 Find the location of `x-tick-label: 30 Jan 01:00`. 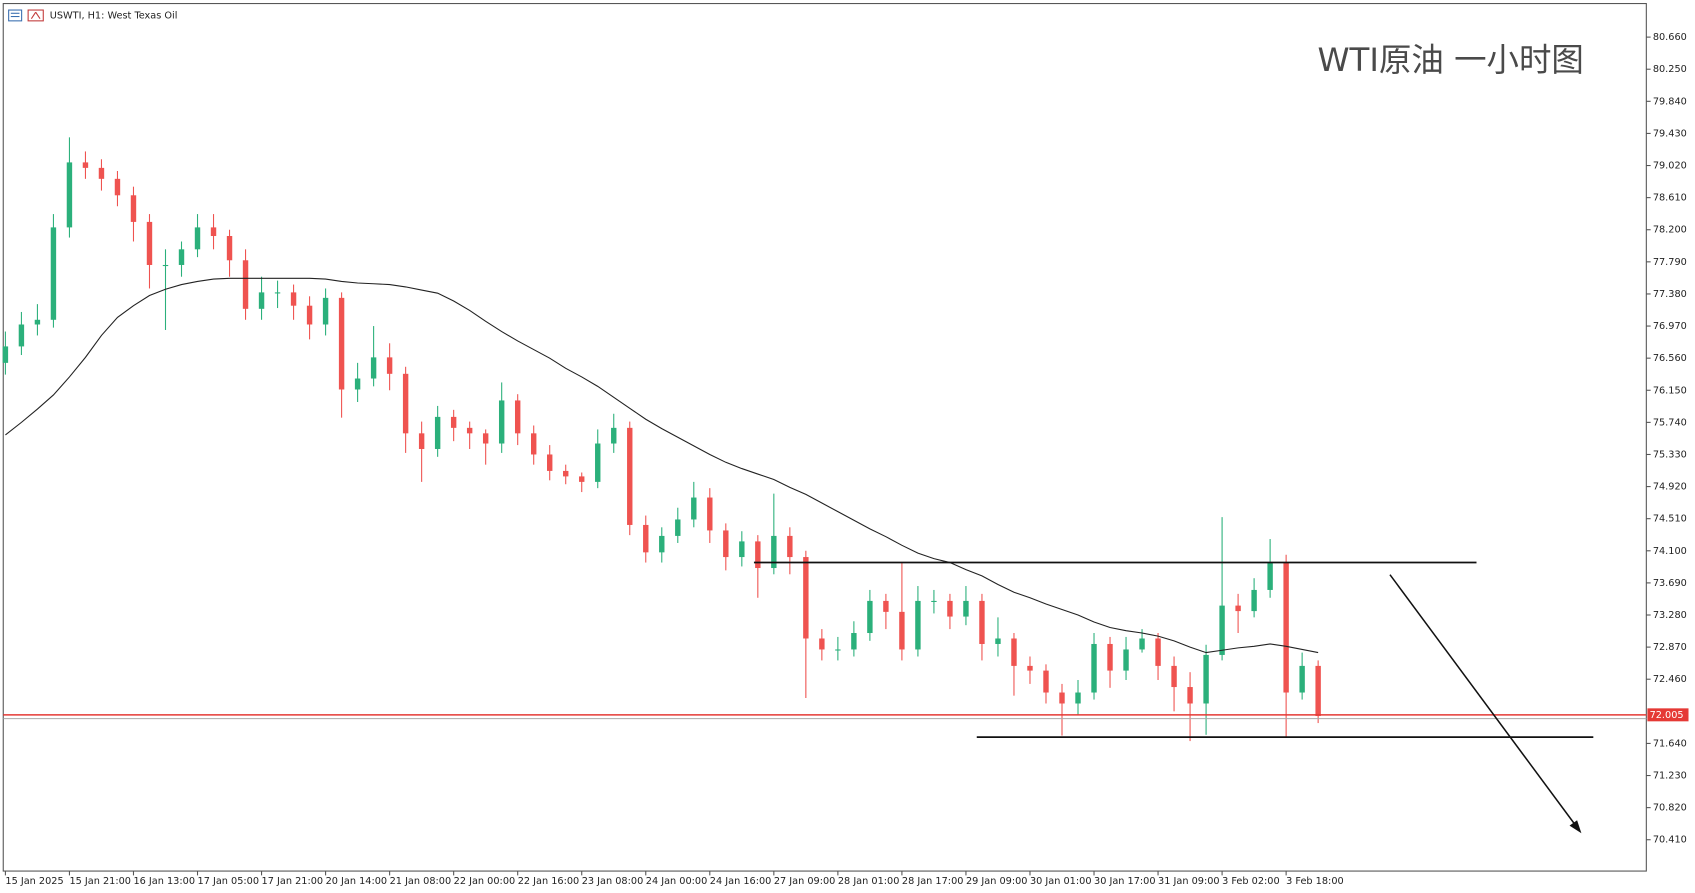

x-tick-label: 30 Jan 01:00 is located at coordinates (1061, 881).